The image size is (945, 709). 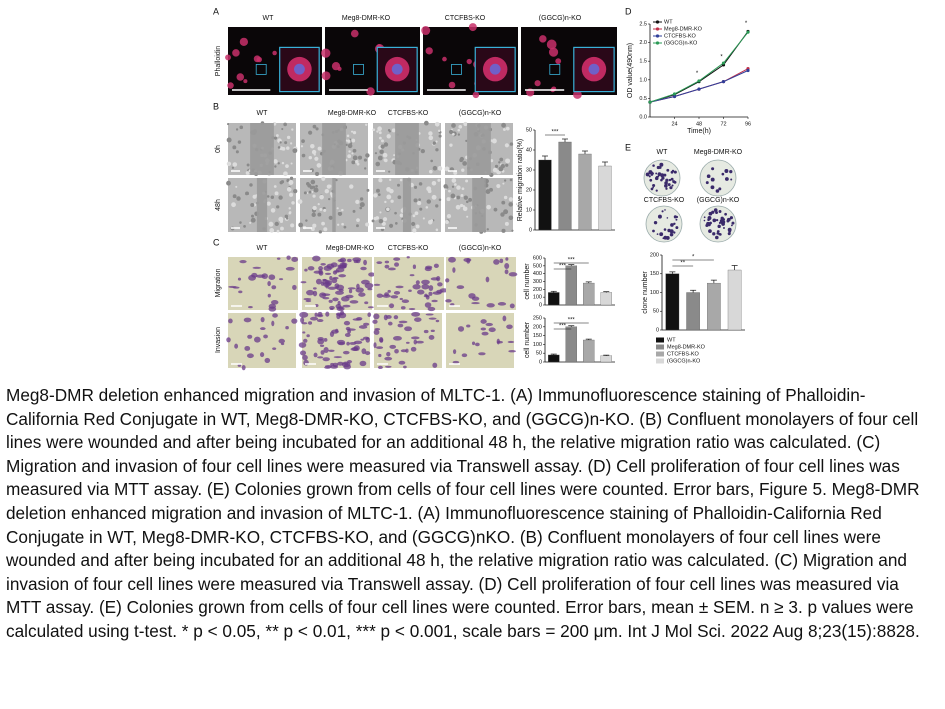 I want to click on y-tick-label: 200, so click(x=537, y=327).